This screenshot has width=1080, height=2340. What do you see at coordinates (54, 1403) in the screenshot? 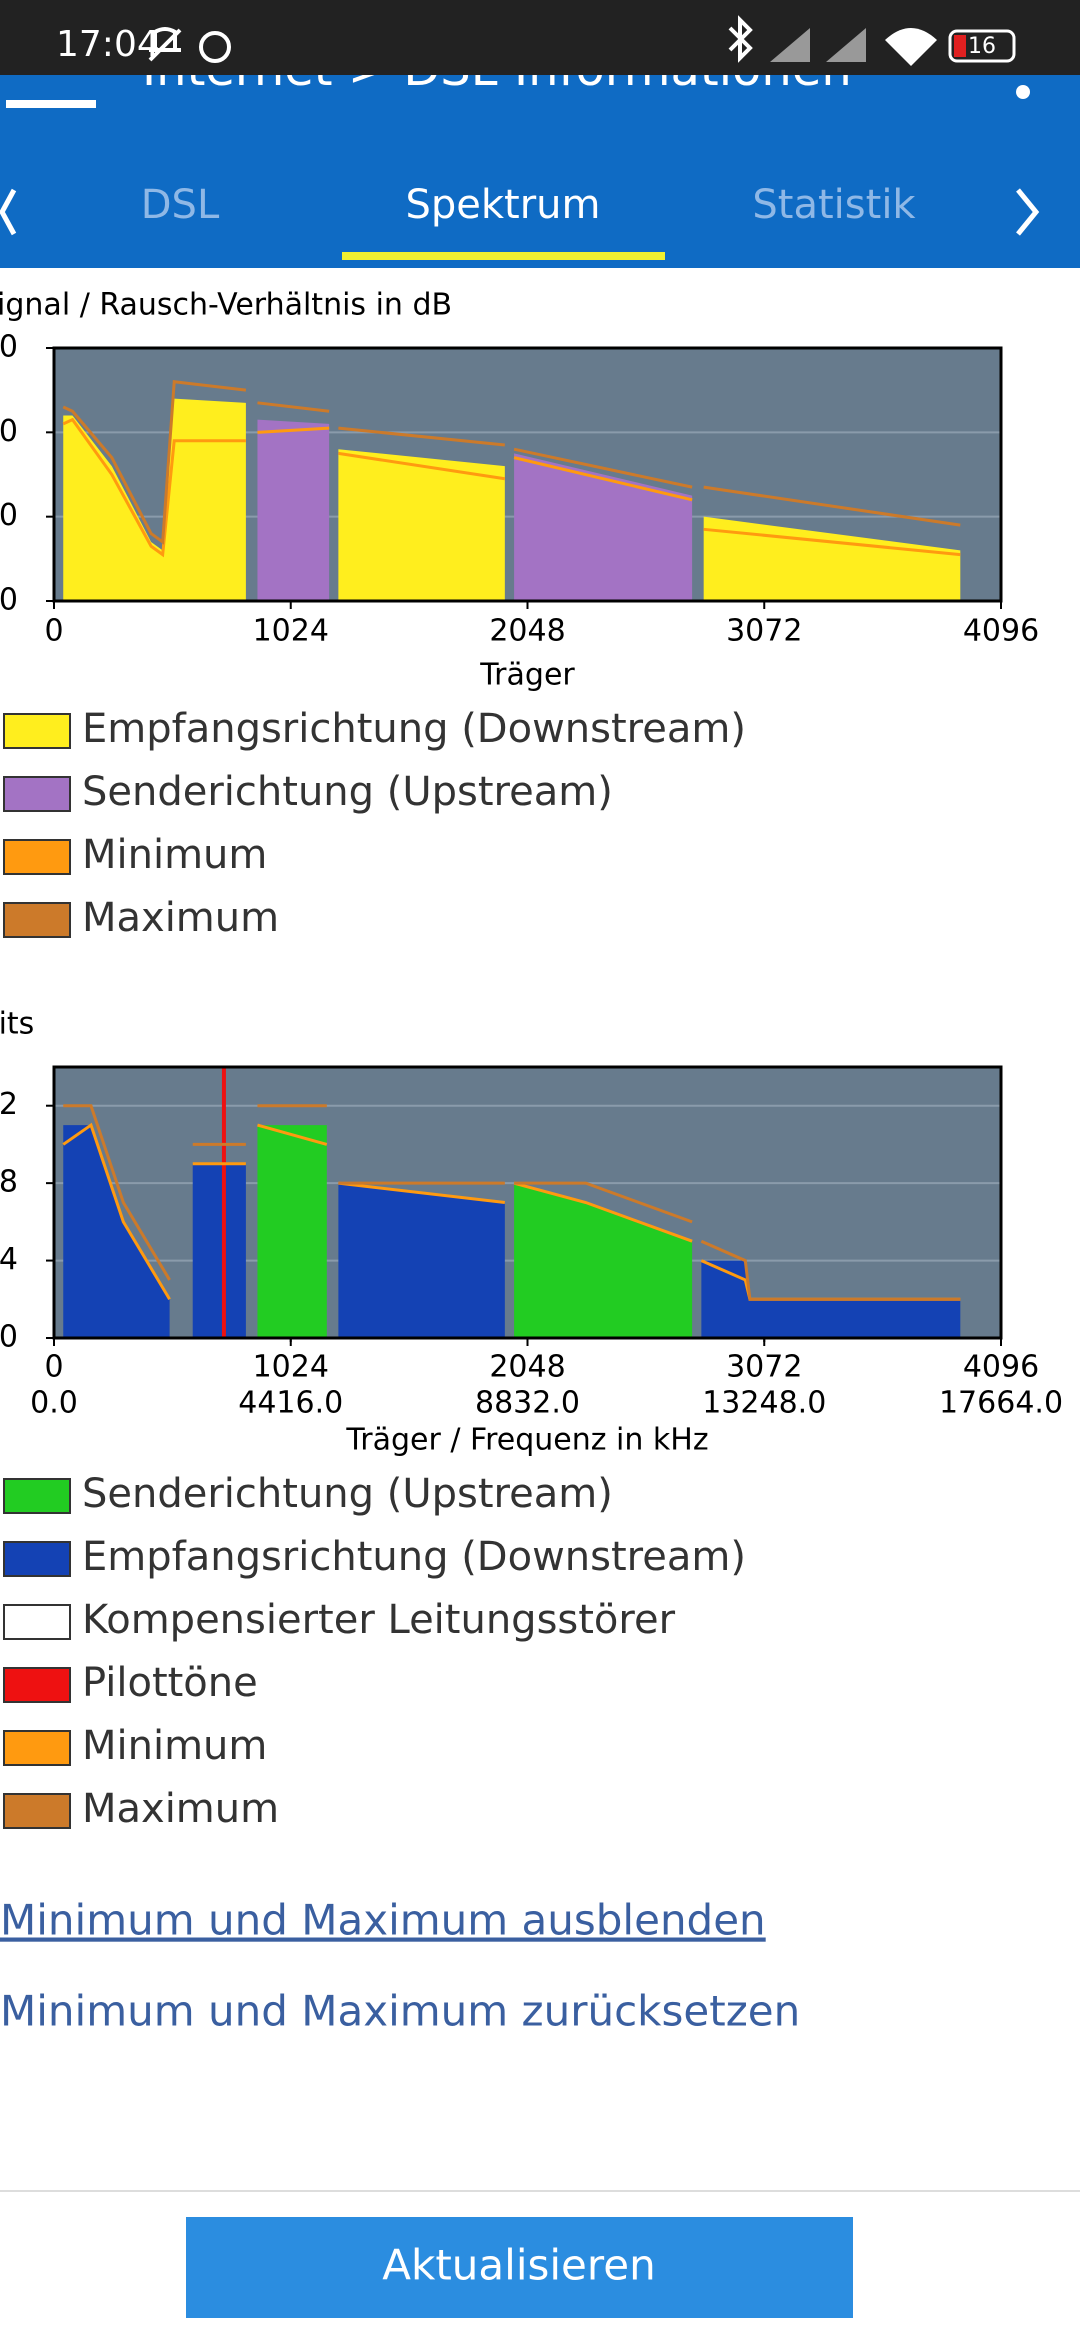
I see `x2-tick-label: 0.0` at bounding box center [54, 1403].